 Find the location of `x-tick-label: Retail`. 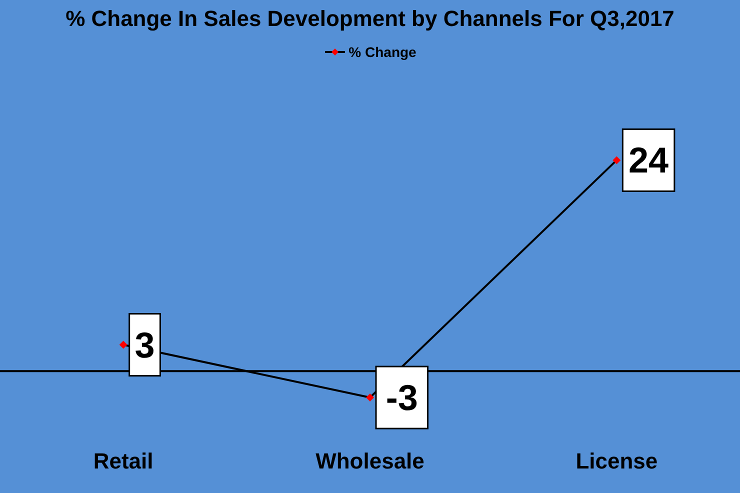

x-tick-label: Retail is located at coordinates (123, 461).